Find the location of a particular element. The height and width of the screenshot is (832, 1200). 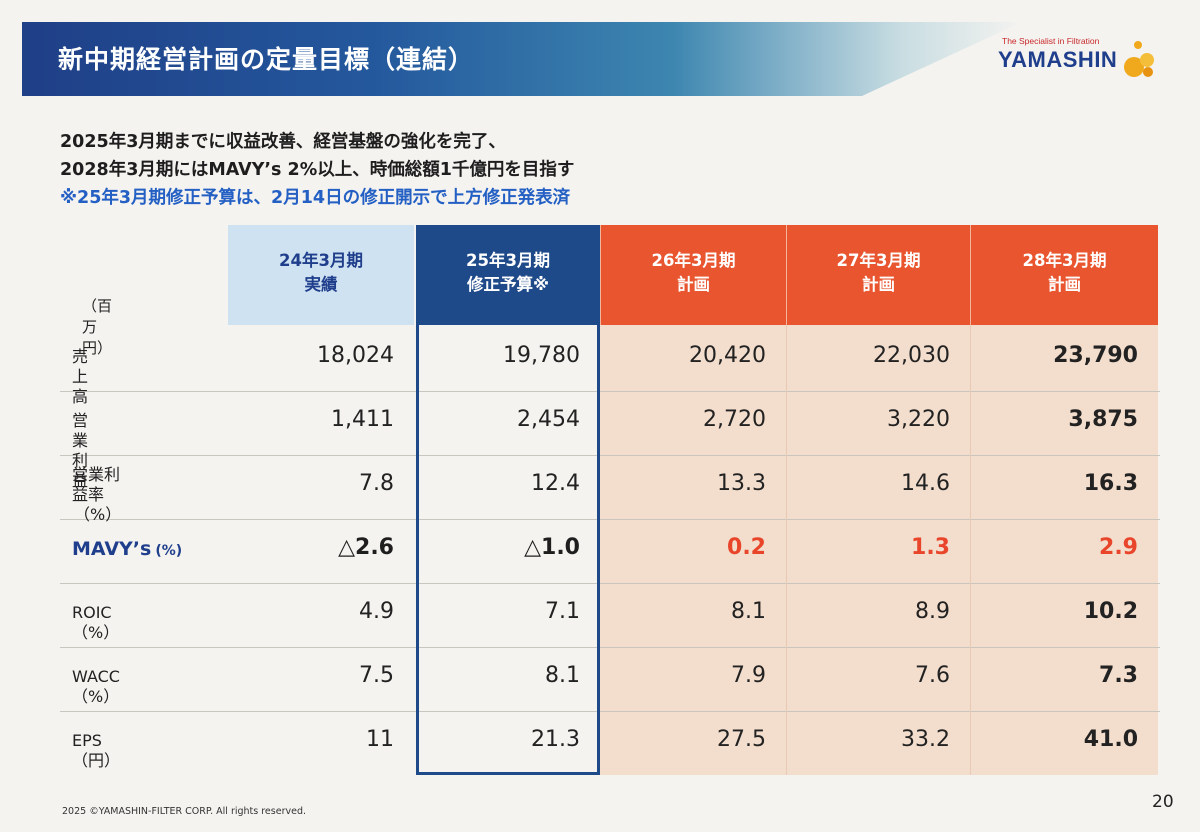

row-label: 営業利益 is located at coordinates (80, 451).